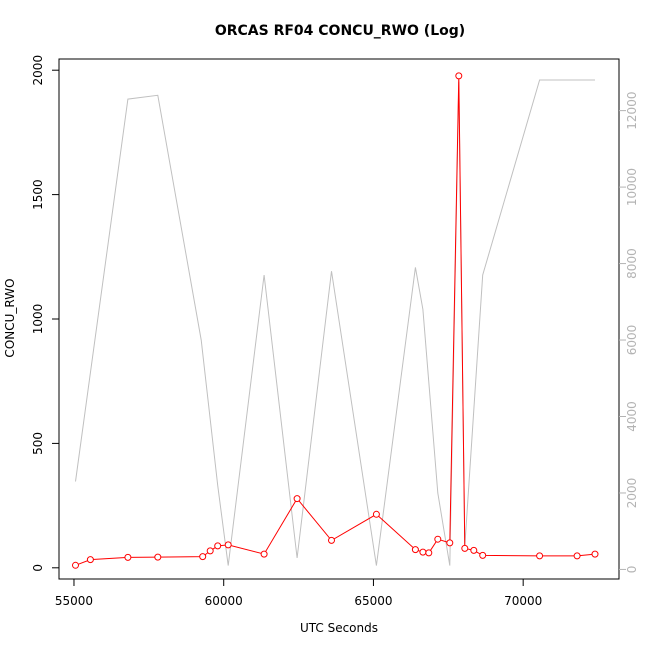 The image size is (650, 650). I want to click on y2-tick-label: 0, so click(632, 570).